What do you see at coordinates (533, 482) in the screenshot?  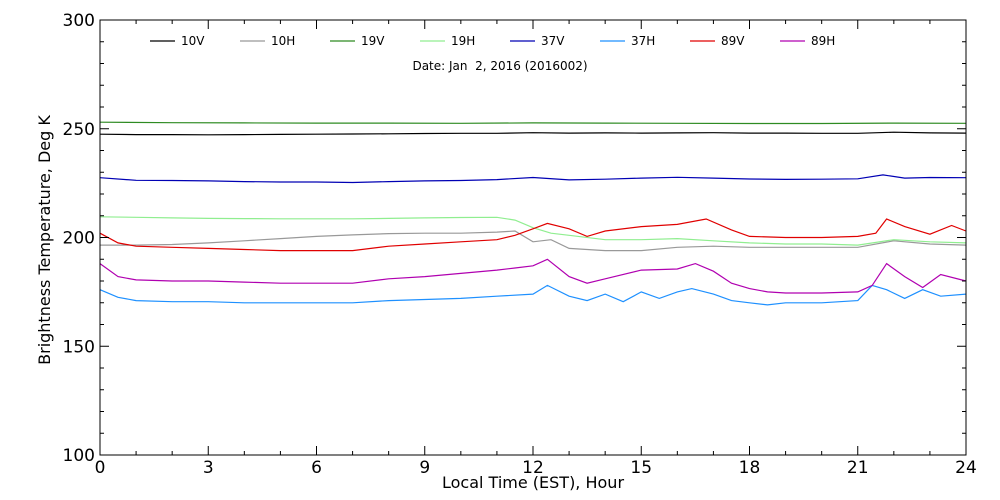 I see `x-axis-label: Local Time (EST), Hour` at bounding box center [533, 482].